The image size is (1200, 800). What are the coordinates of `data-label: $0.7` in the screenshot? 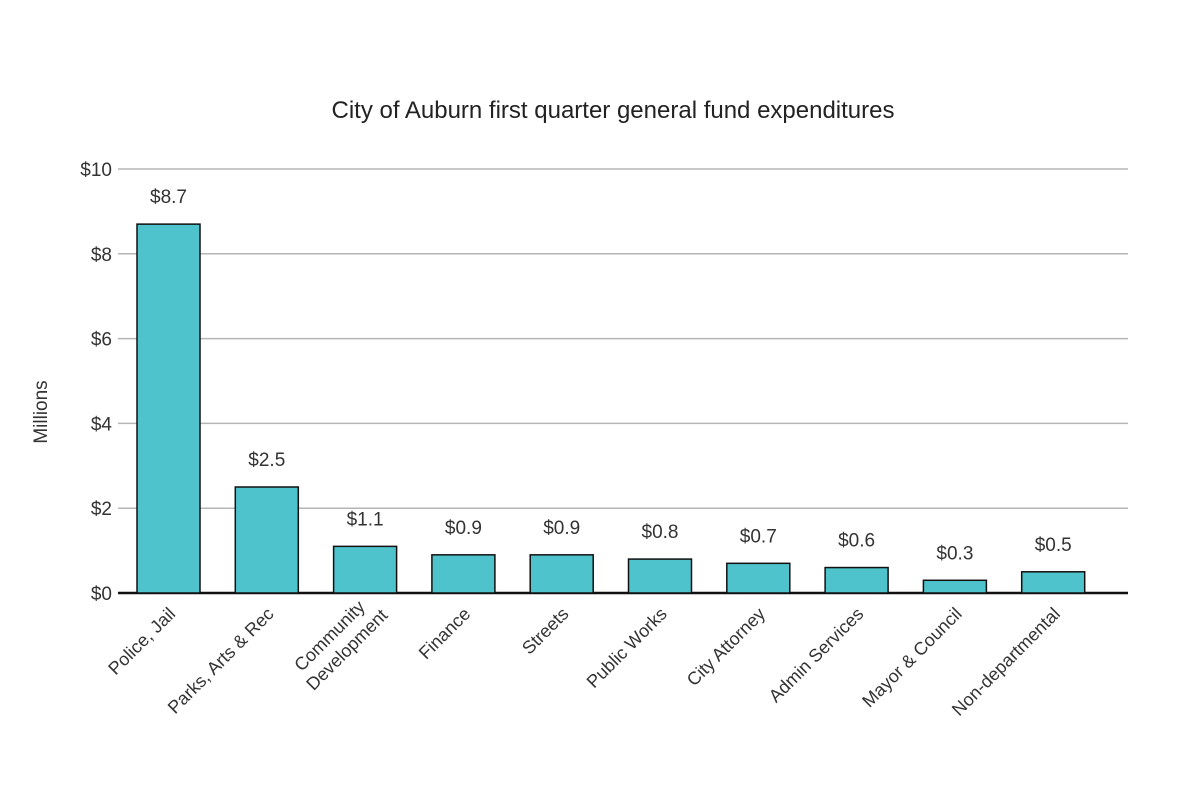 It's located at (758, 536).